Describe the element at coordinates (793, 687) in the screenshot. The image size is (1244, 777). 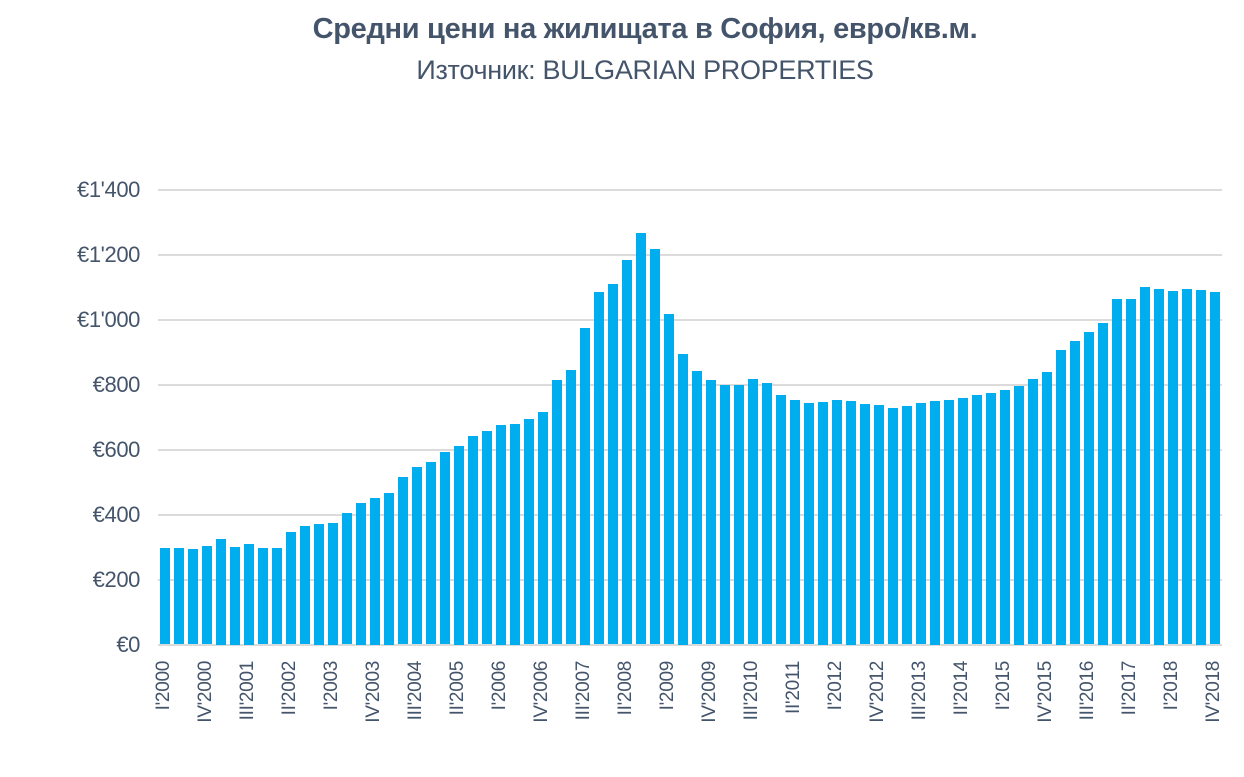
I see `x-axis-tick-label: II'2011` at that location.